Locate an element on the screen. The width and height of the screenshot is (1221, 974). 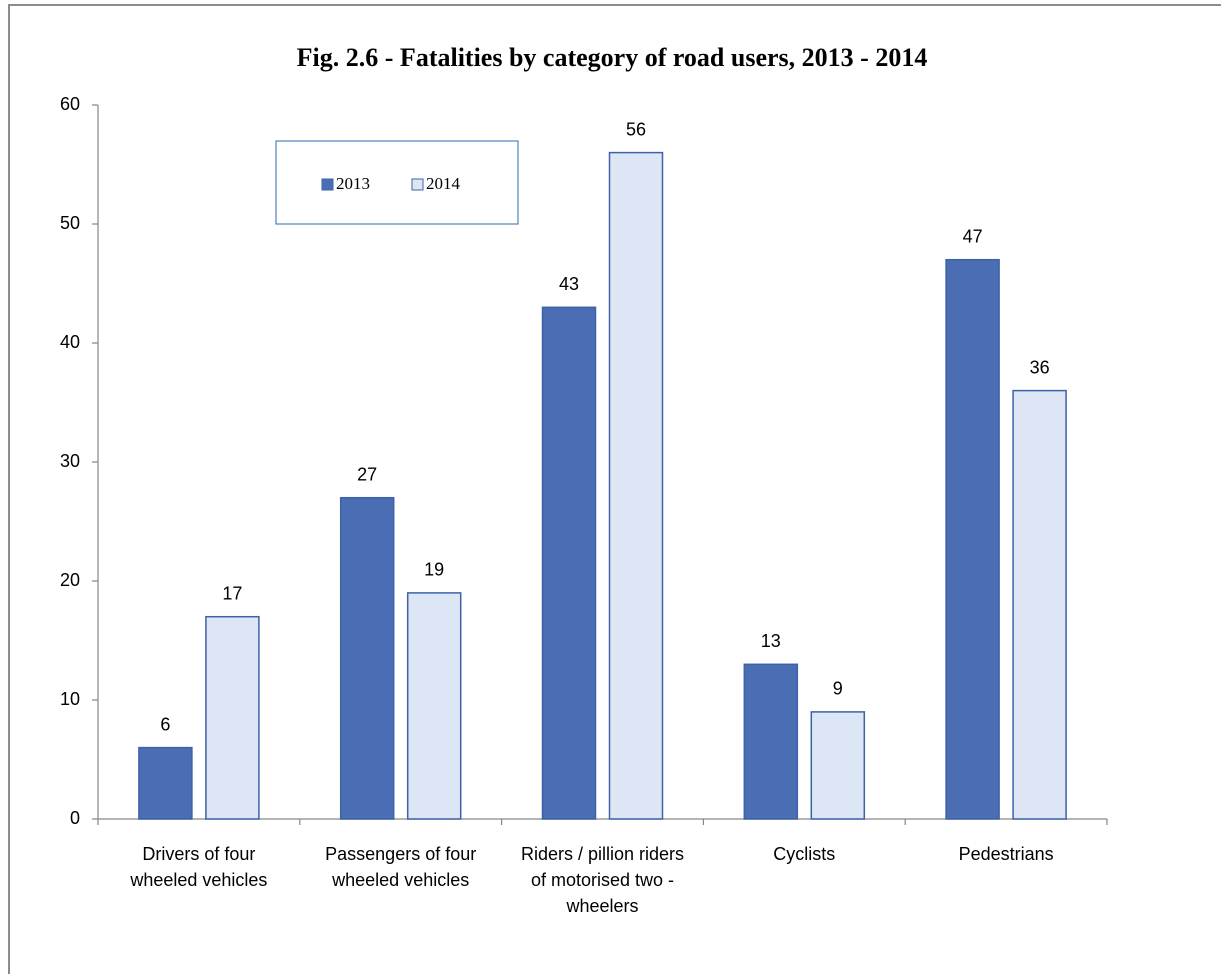
y-tick-label: 10 is located at coordinates (70, 699).